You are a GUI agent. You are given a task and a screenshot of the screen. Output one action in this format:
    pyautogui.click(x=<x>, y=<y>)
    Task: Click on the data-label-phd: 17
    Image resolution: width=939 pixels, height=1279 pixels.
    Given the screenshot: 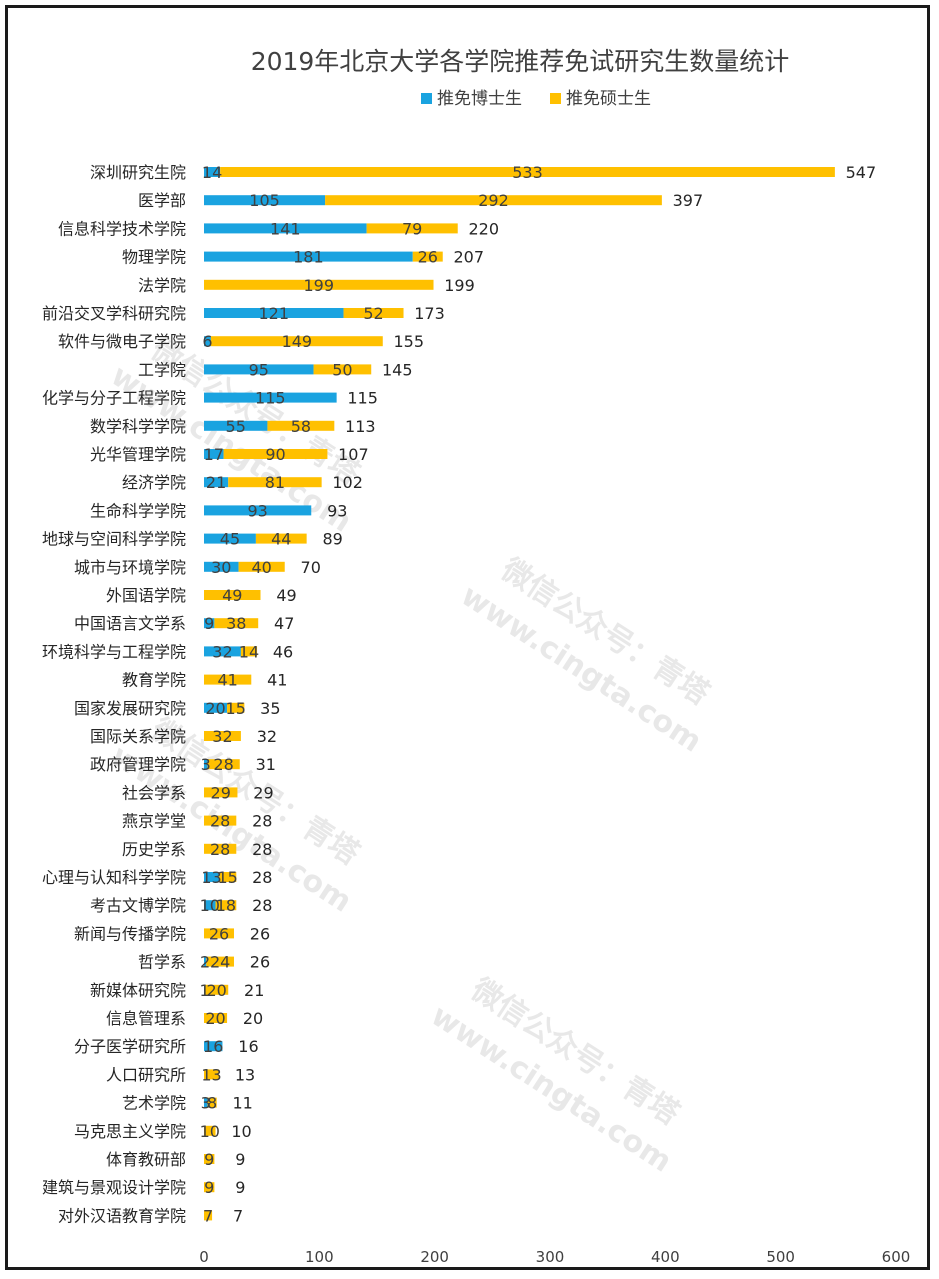 What is the action you would take?
    pyautogui.click(x=214, y=454)
    